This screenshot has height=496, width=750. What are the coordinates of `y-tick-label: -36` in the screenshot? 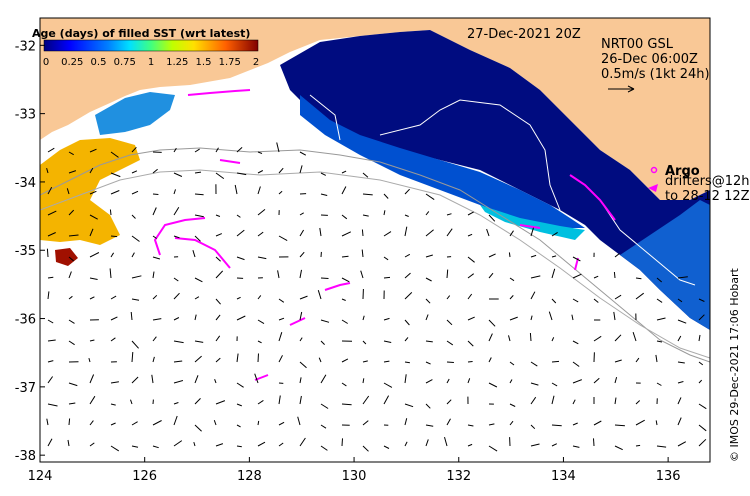 It's located at (25, 320).